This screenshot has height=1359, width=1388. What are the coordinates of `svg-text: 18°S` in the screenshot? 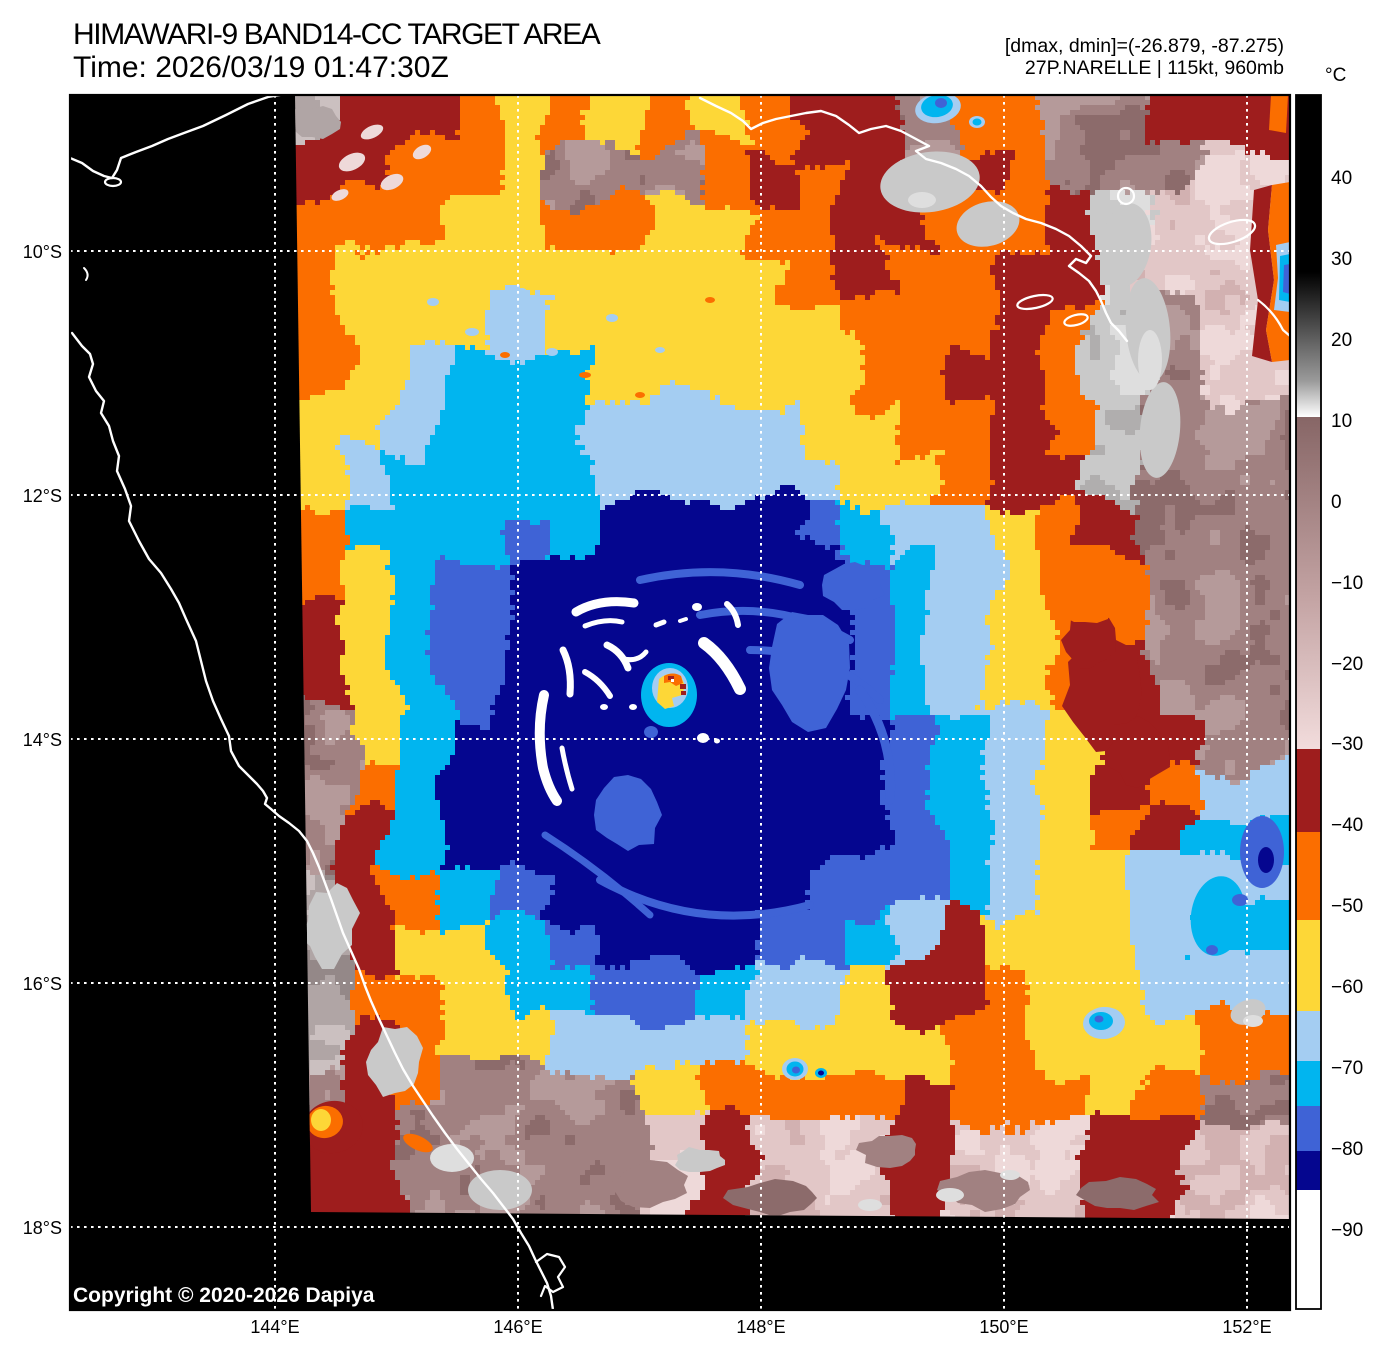 It's located at (42, 1228).